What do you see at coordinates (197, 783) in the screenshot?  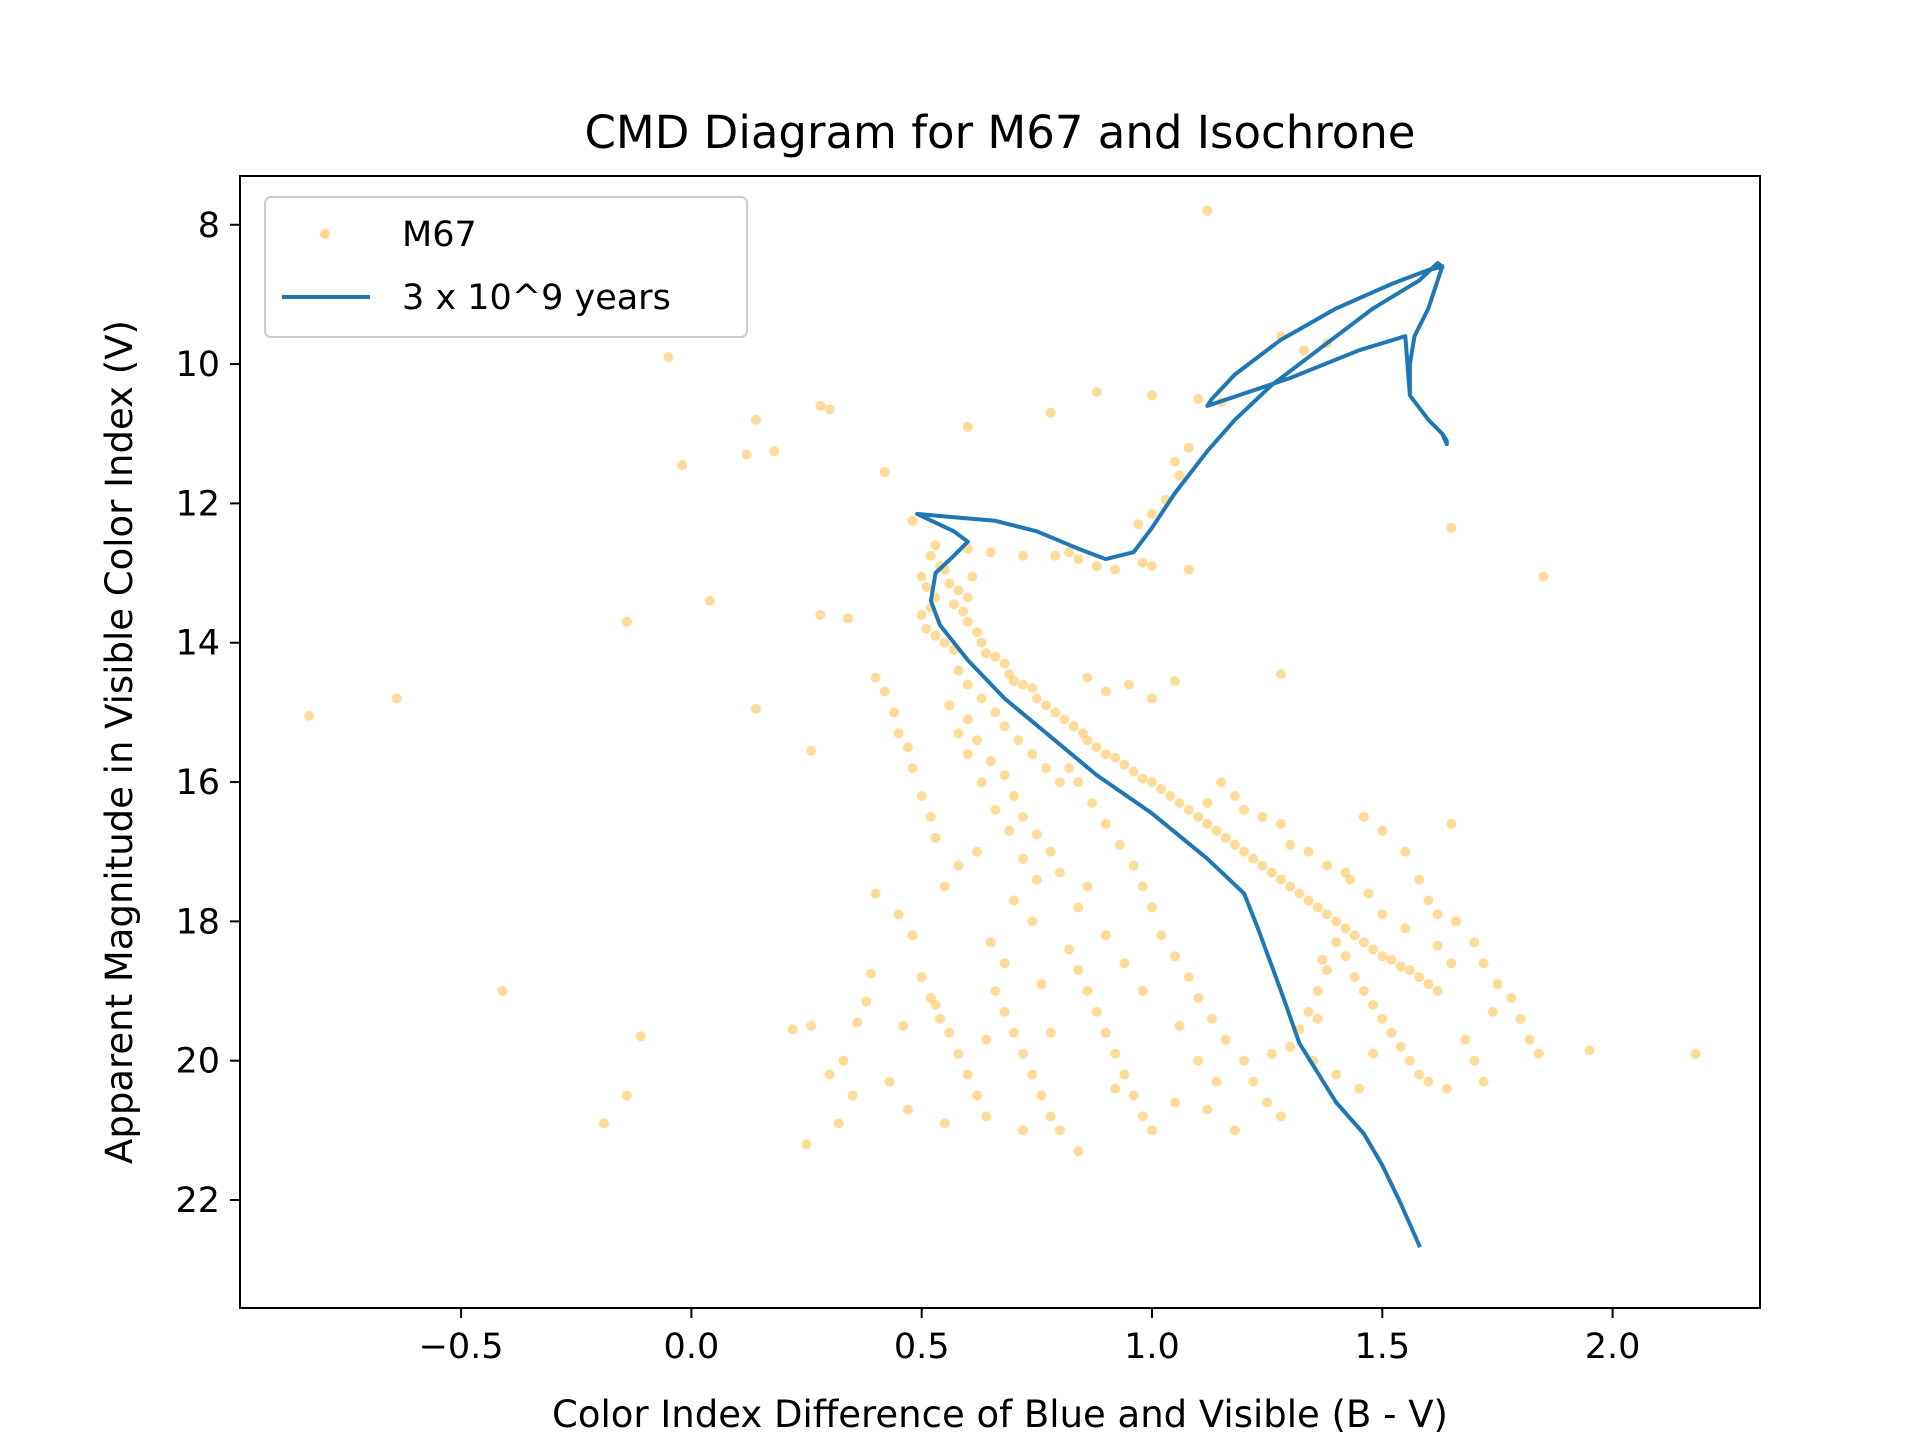 I see `y-tick-label: 16` at bounding box center [197, 783].